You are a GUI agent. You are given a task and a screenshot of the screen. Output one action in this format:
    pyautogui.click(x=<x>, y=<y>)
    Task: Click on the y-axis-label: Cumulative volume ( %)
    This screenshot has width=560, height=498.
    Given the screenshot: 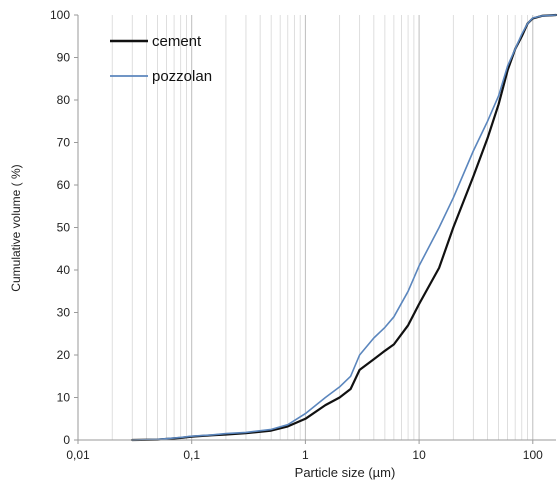 What is the action you would take?
    pyautogui.click(x=16, y=227)
    